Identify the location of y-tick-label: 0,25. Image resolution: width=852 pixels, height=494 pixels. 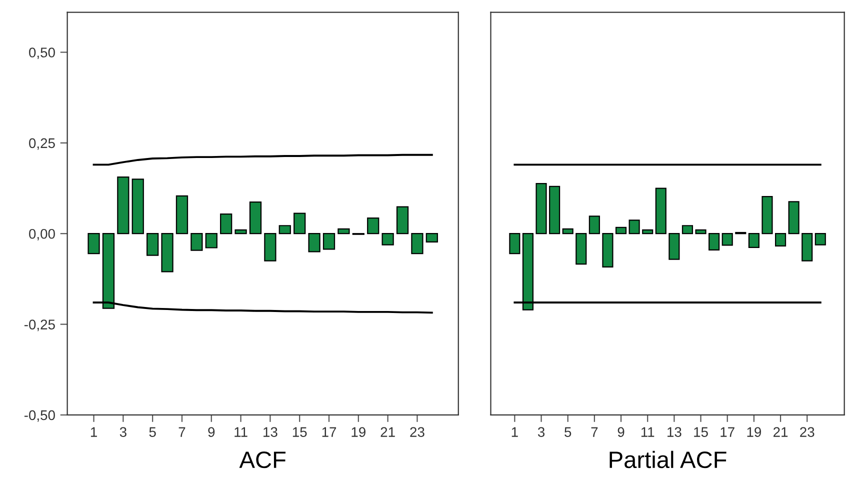
(42, 144).